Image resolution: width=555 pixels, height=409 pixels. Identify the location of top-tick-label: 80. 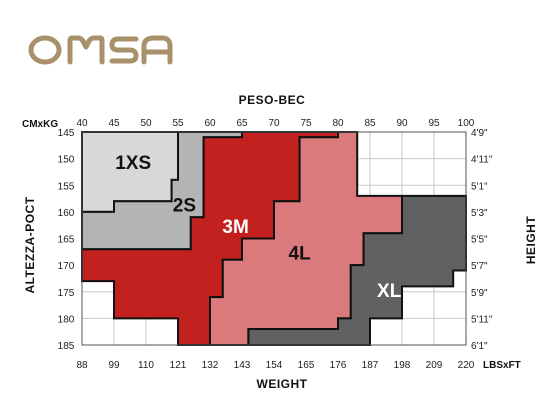
(338, 123).